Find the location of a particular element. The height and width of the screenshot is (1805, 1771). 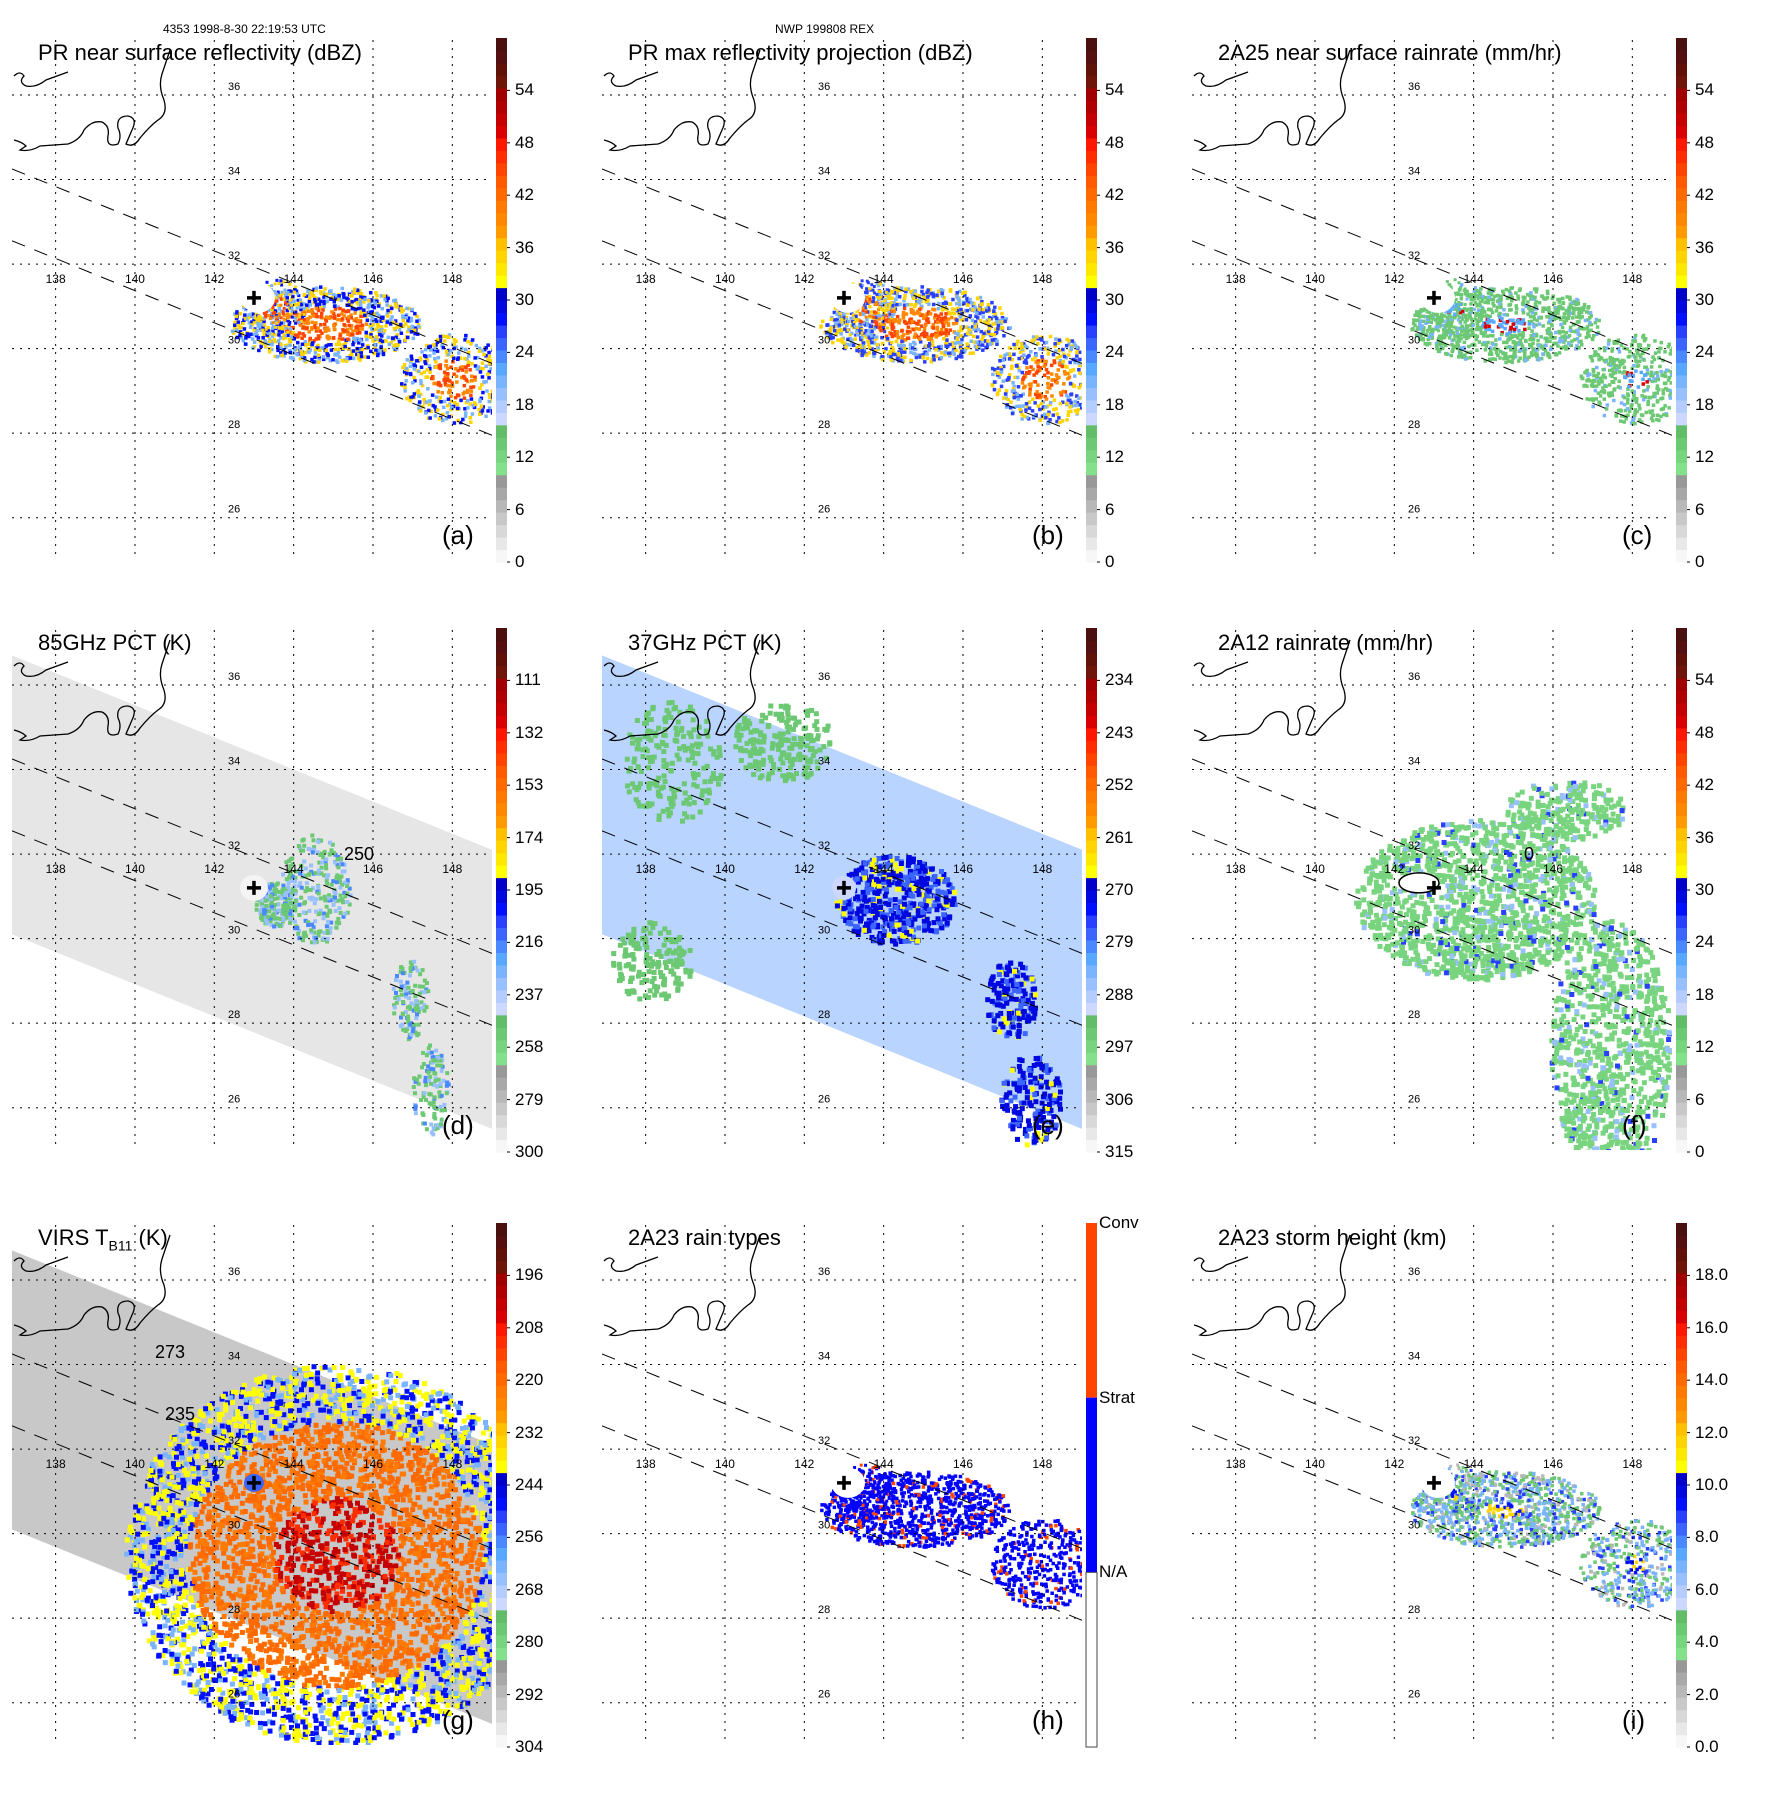

storm-field-i is located at coordinates (1551, 1537).